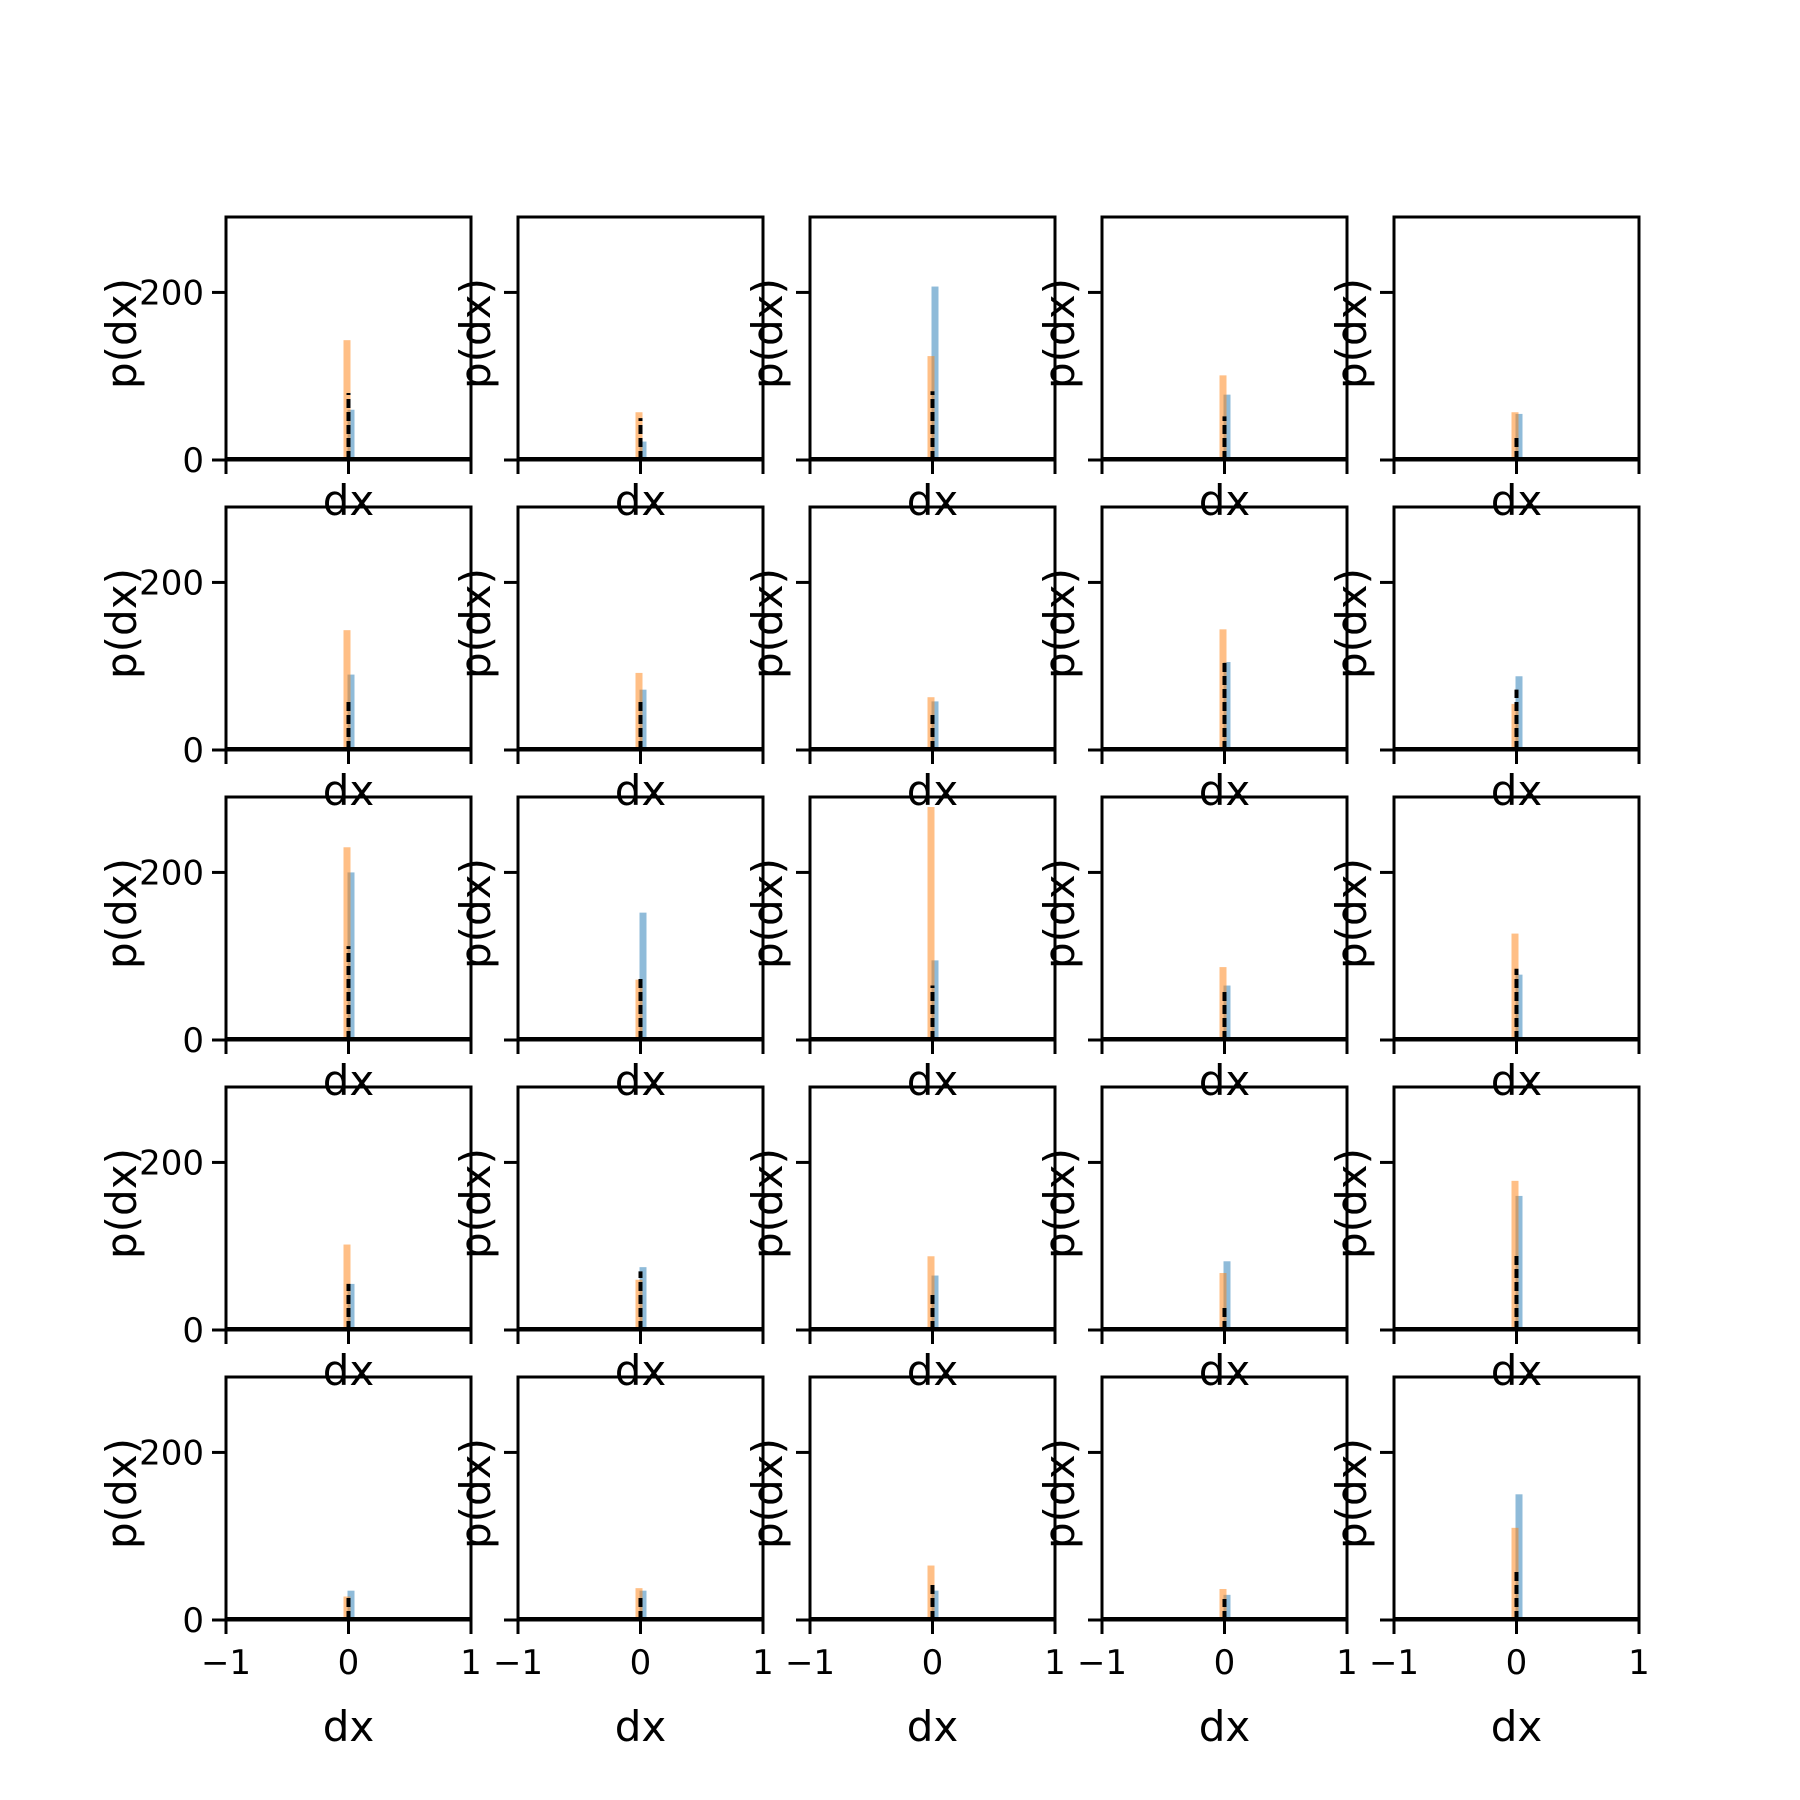 Image resolution: width=1800 pixels, height=1800 pixels. What do you see at coordinates (1192, 660) in the screenshot?
I see `subplot-r2-c4: dx p(dx)` at bounding box center [1192, 660].